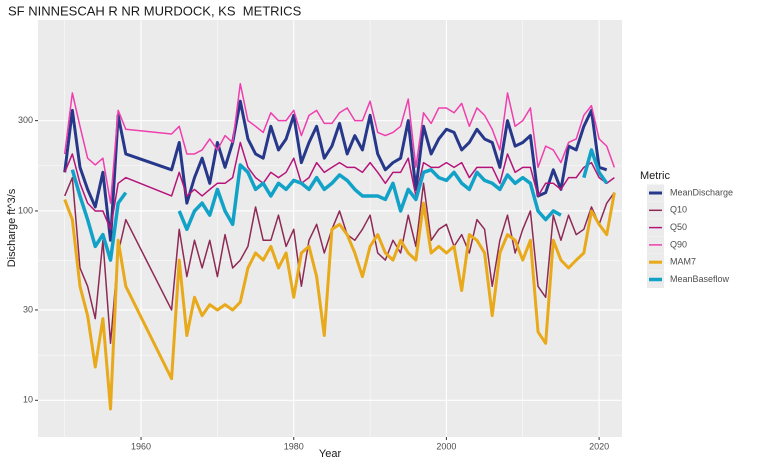 The width and height of the screenshot is (757, 464). Describe the element at coordinates (678, 210) in the screenshot. I see `legend-label: Q10` at that location.